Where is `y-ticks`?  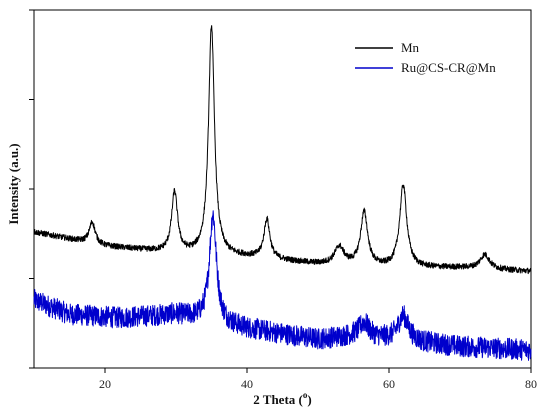 y-ticks is located at coordinates (31, 189).